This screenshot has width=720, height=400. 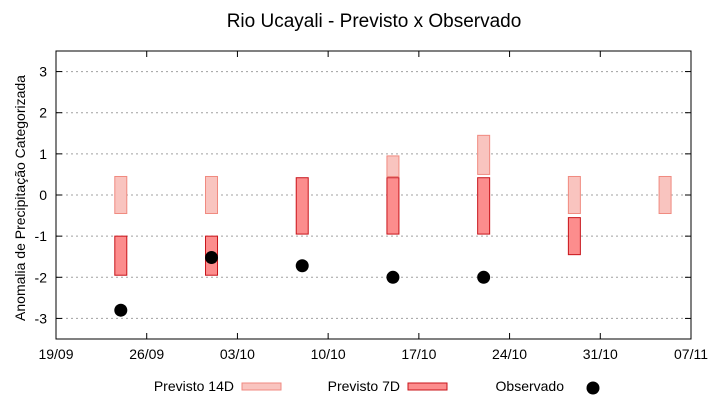 What do you see at coordinates (600, 354) in the screenshot?
I see `x-tick-label: 31/10` at bounding box center [600, 354].